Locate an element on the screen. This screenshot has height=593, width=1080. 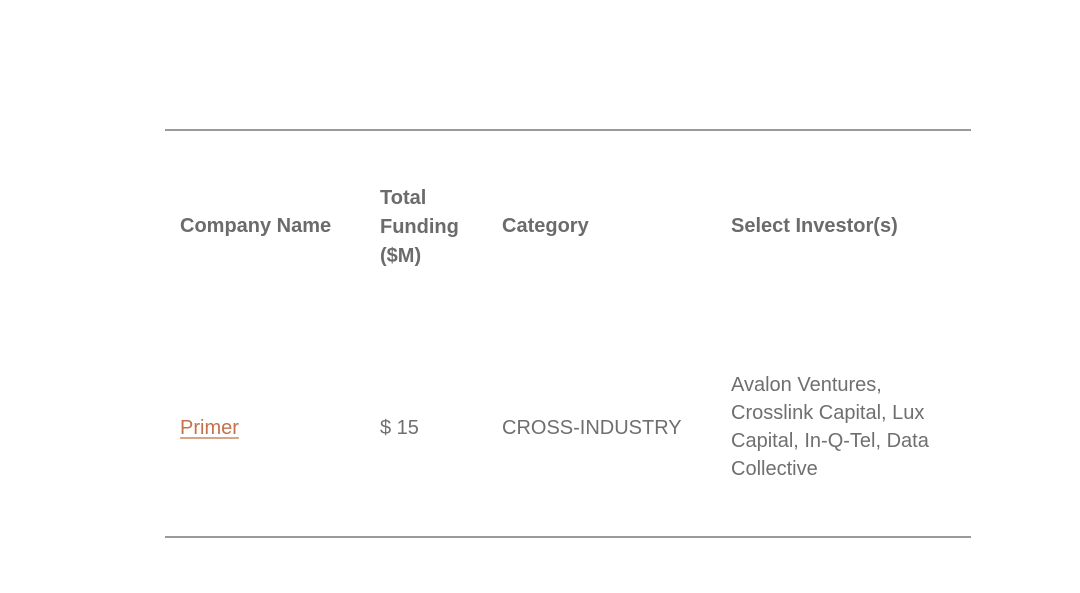
header-company-name: Company Name is located at coordinates (256, 226).